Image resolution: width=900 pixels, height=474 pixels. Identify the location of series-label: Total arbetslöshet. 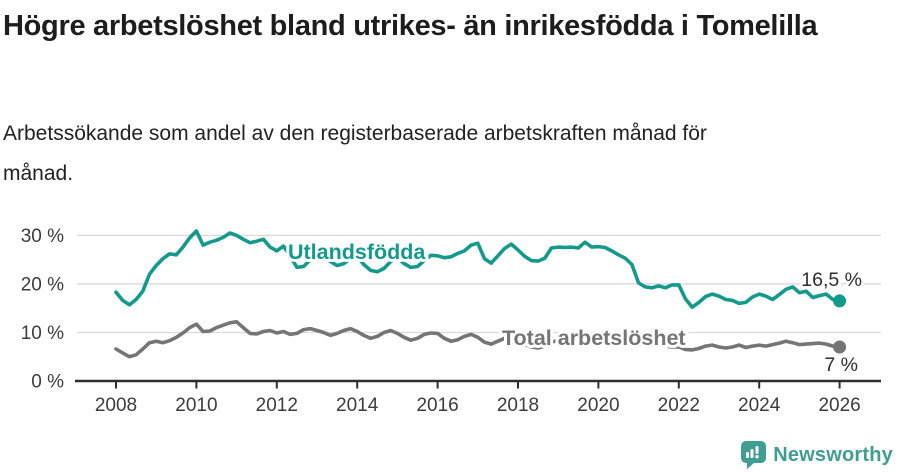
(594, 338).